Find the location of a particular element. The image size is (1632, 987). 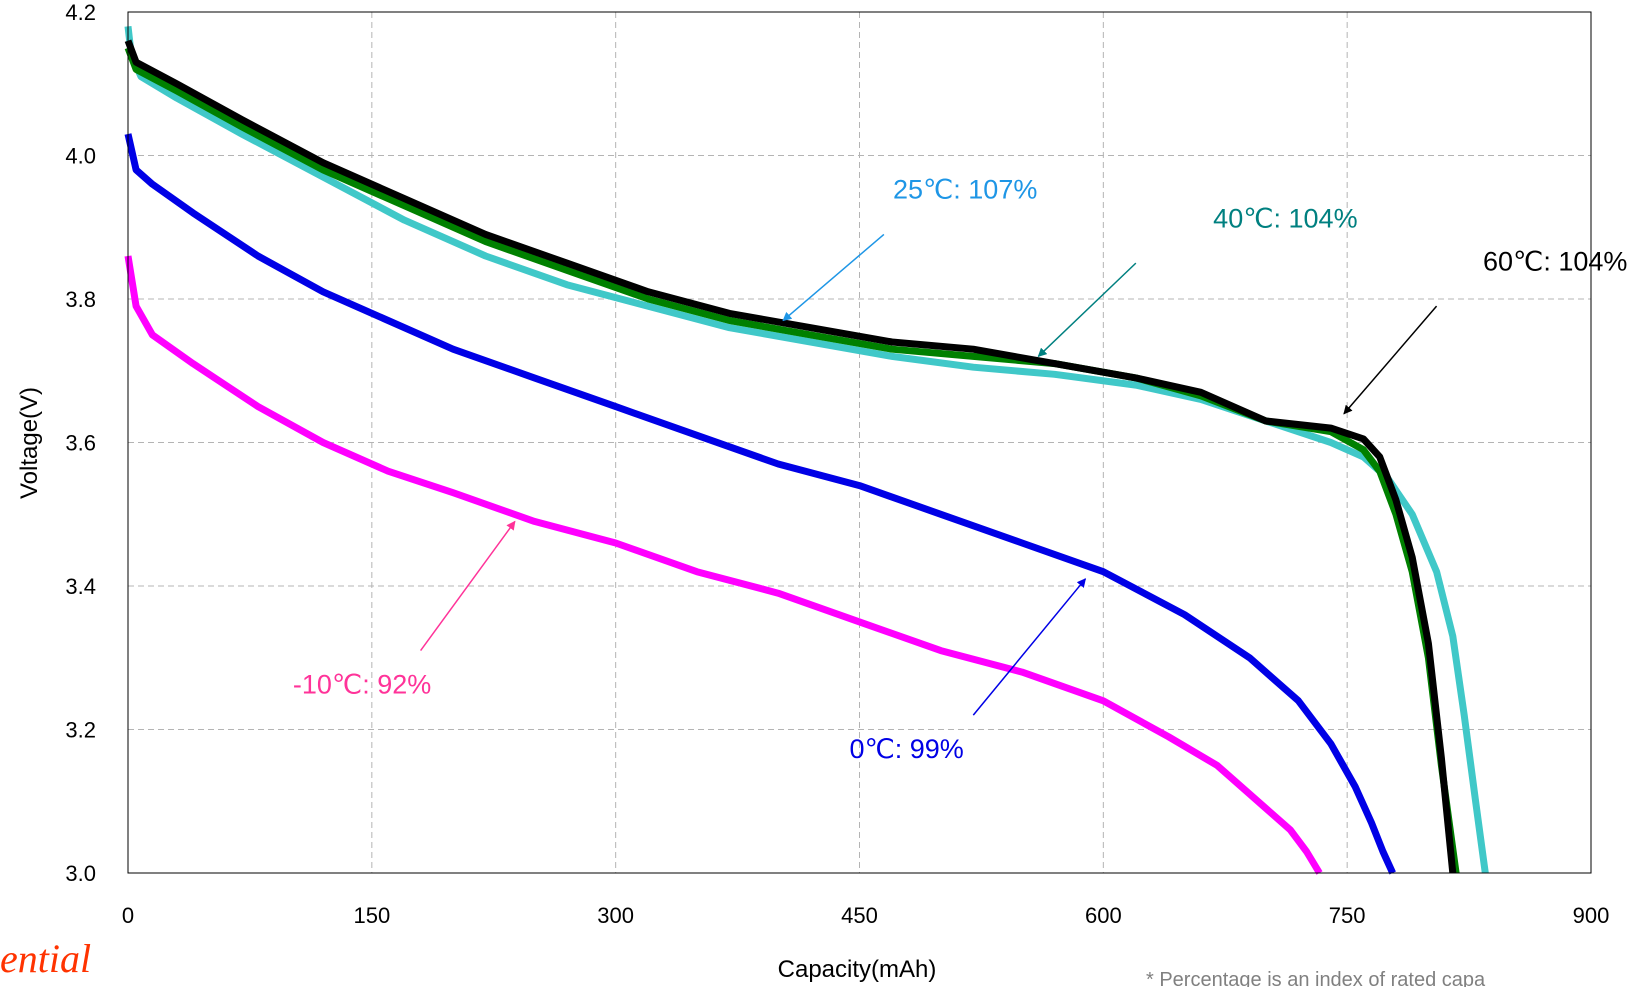

x-tick-label: 450 is located at coordinates (859, 915).